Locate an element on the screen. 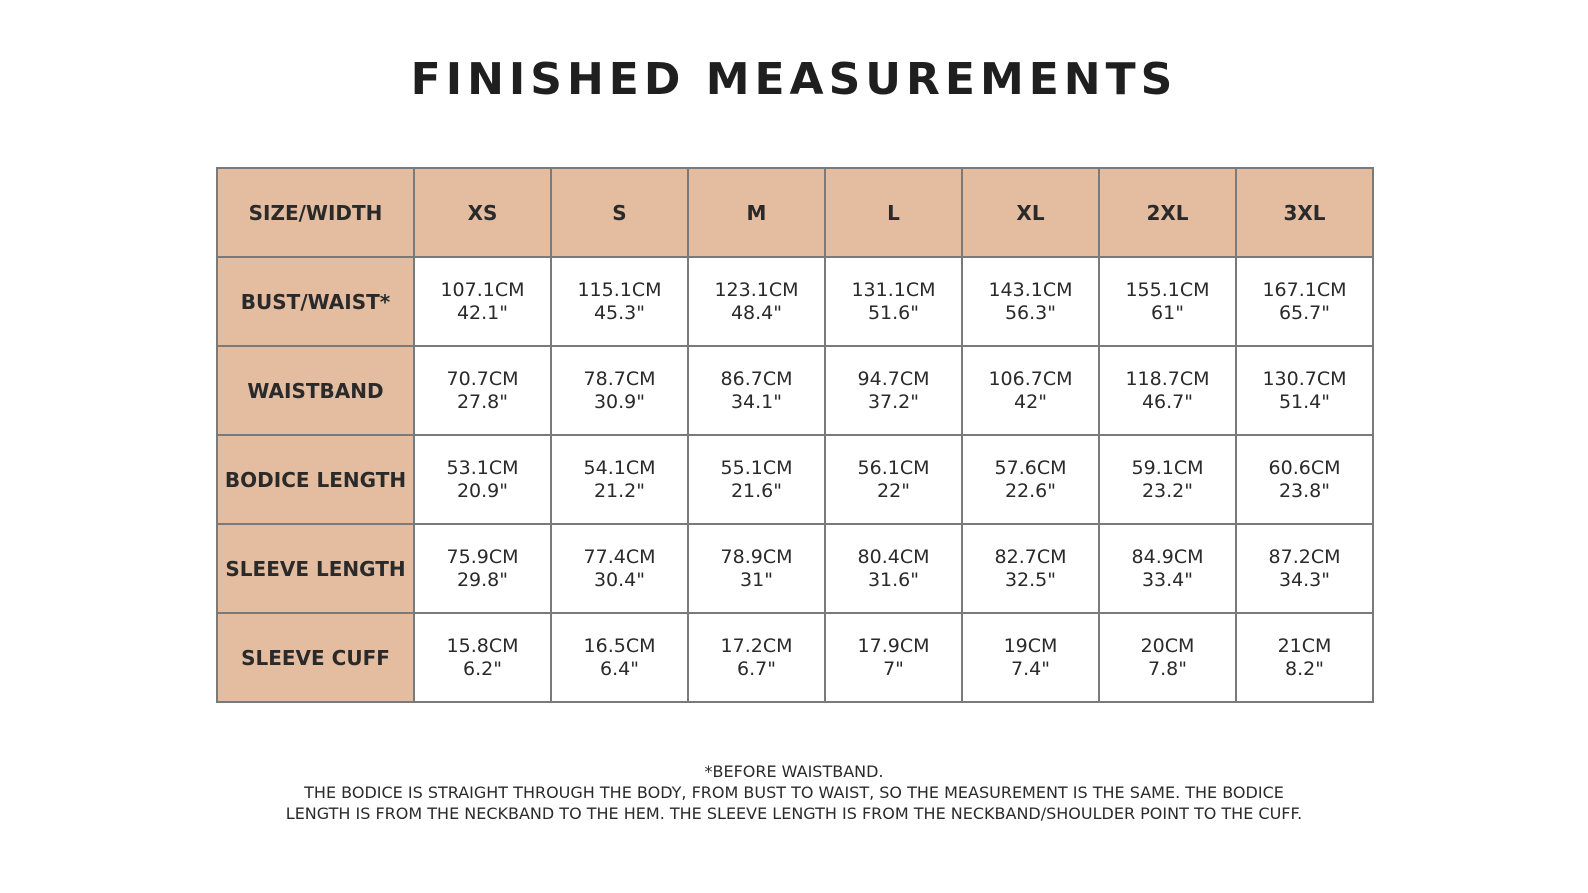 The width and height of the screenshot is (1588, 893). value-inches: 51.6" is located at coordinates (893, 312).